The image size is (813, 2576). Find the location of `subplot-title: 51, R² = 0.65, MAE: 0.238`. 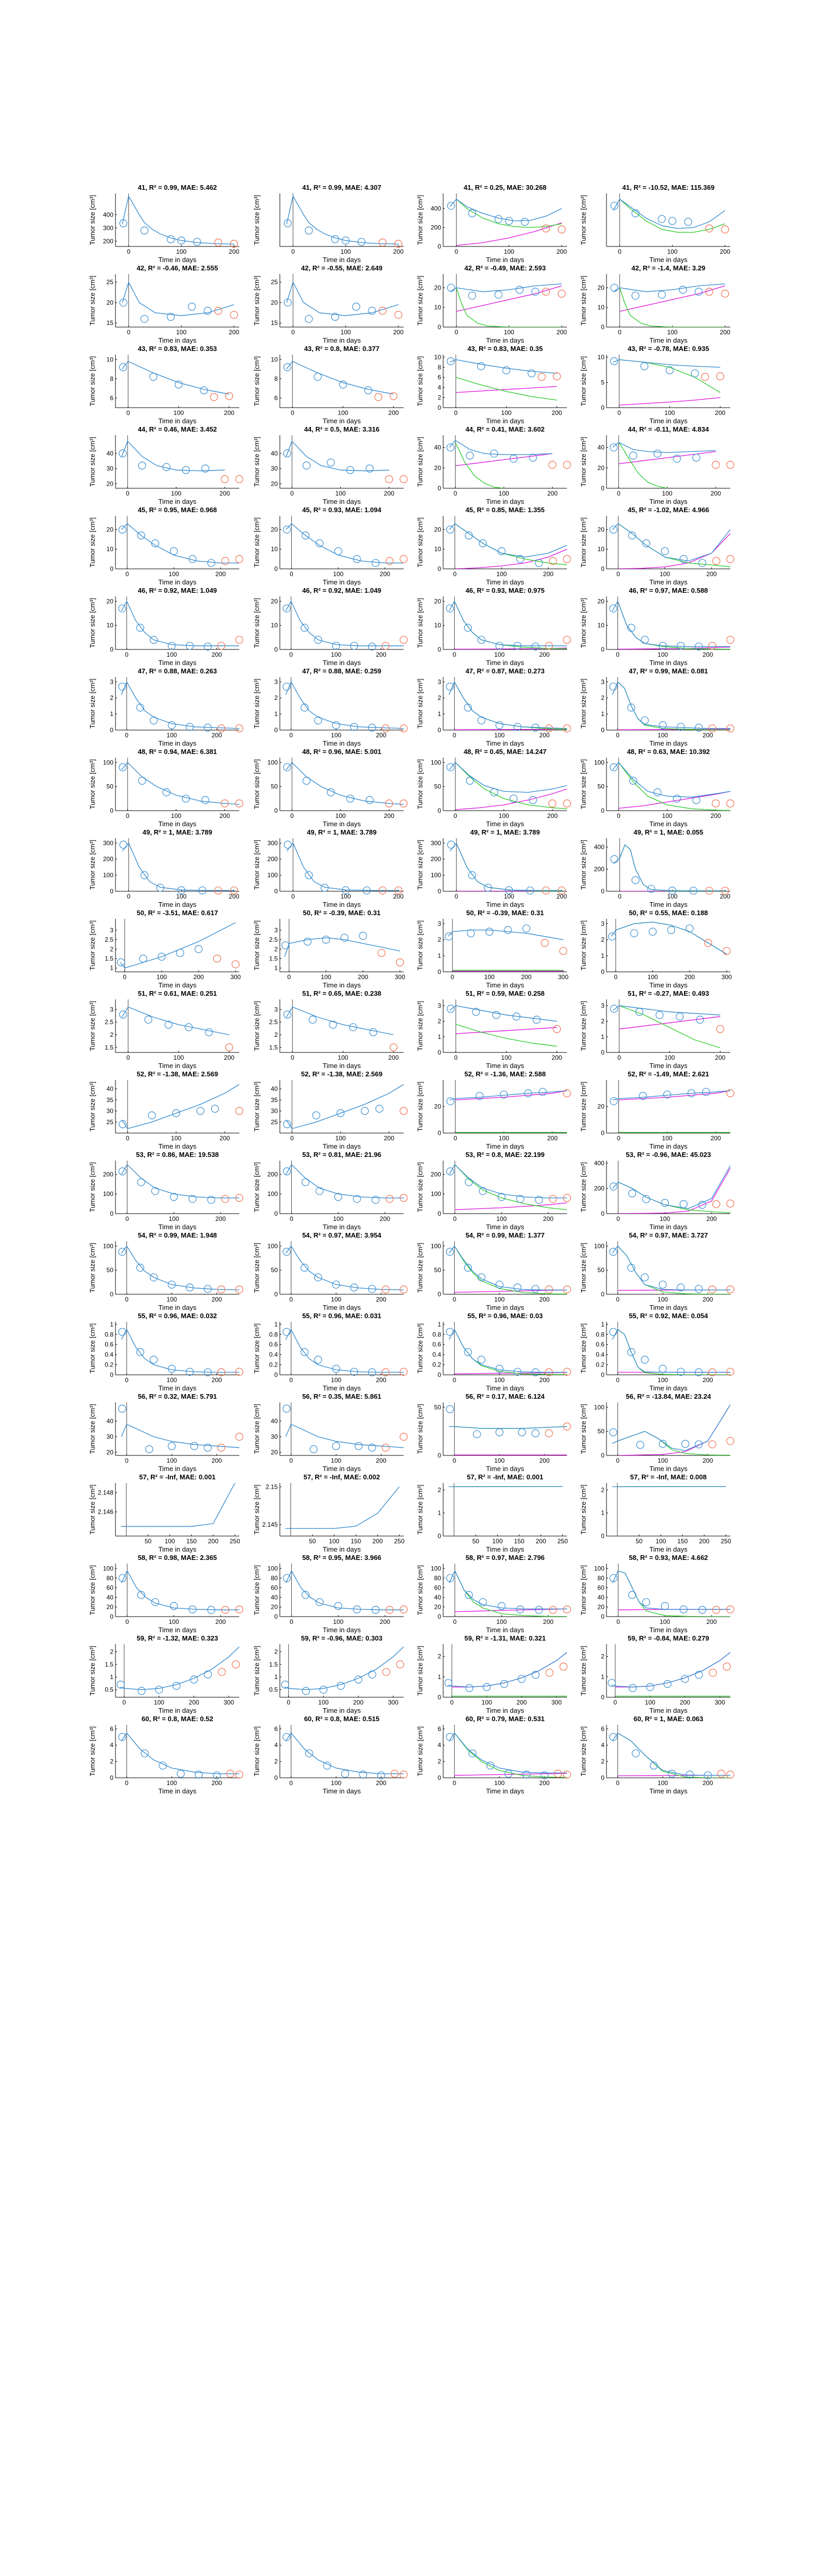

subplot-title: 51, R² = 0.65, MAE: 0.238 is located at coordinates (341, 993).